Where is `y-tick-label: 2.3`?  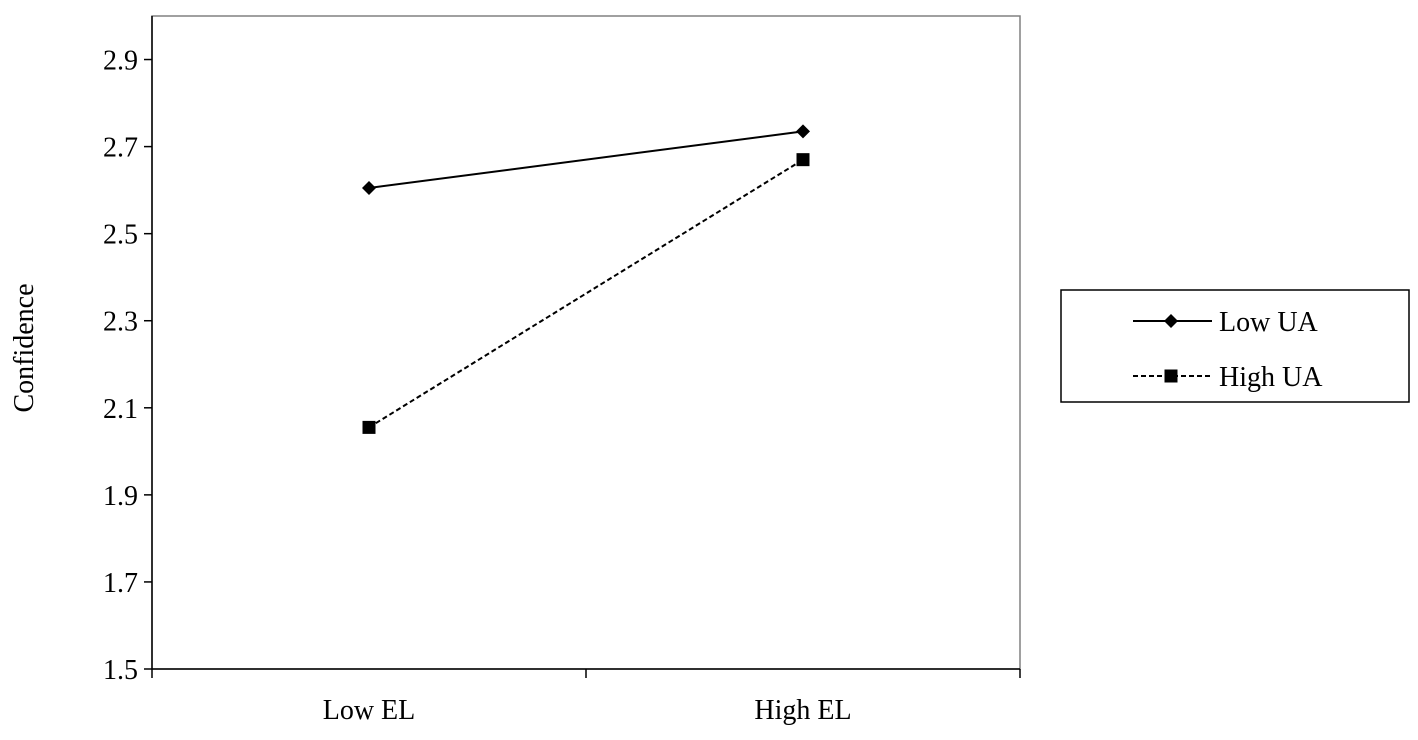
y-tick-label: 2.3 is located at coordinates (120, 322).